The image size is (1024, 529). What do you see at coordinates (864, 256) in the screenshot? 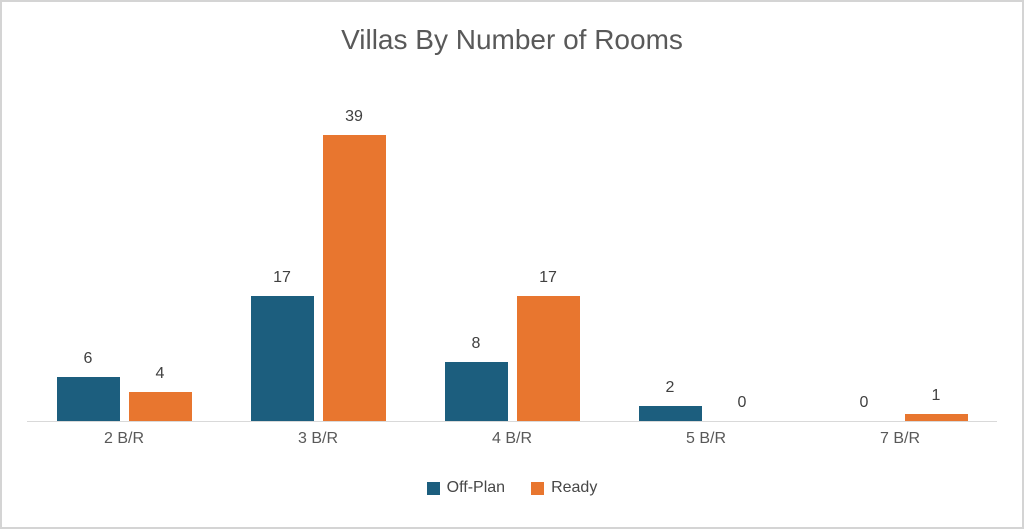
I see `bar-column-off-plan: 0` at bounding box center [864, 256].